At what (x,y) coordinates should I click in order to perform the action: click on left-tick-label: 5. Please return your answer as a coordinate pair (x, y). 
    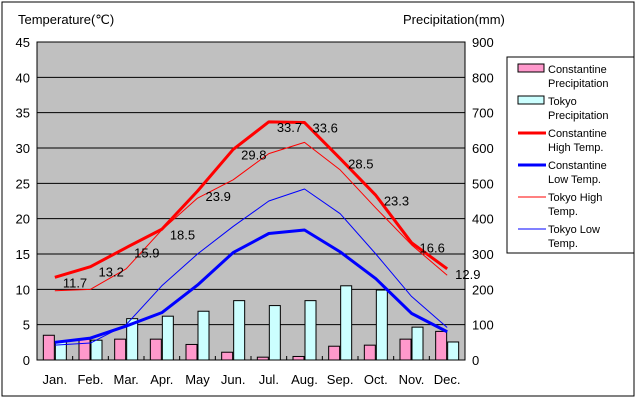
    Looking at the image, I should click on (26, 325).